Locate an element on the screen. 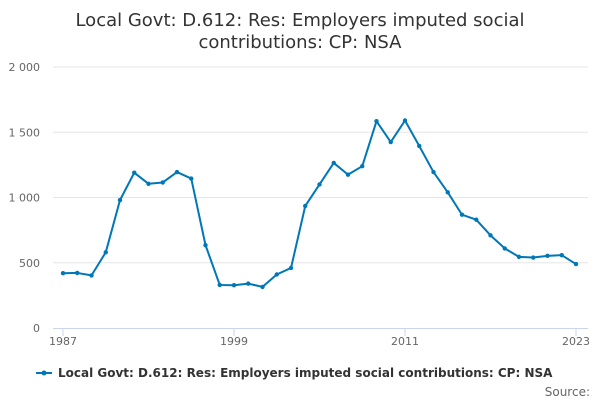  y-tick-label: 0 is located at coordinates (36, 328).